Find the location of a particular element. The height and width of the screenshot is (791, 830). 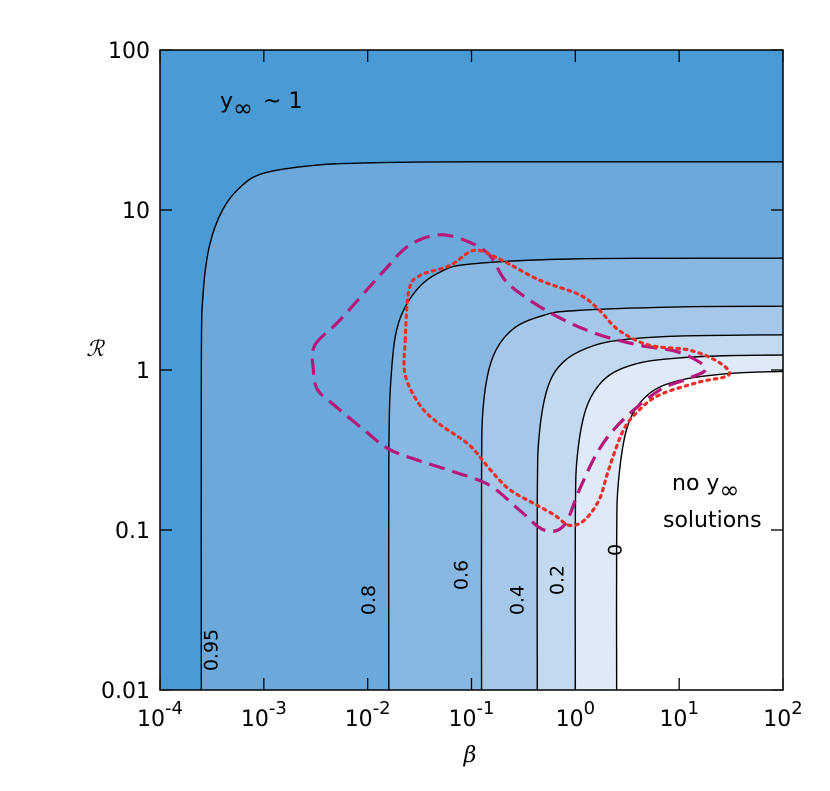

contour-line is located at coordinates (659, 512).